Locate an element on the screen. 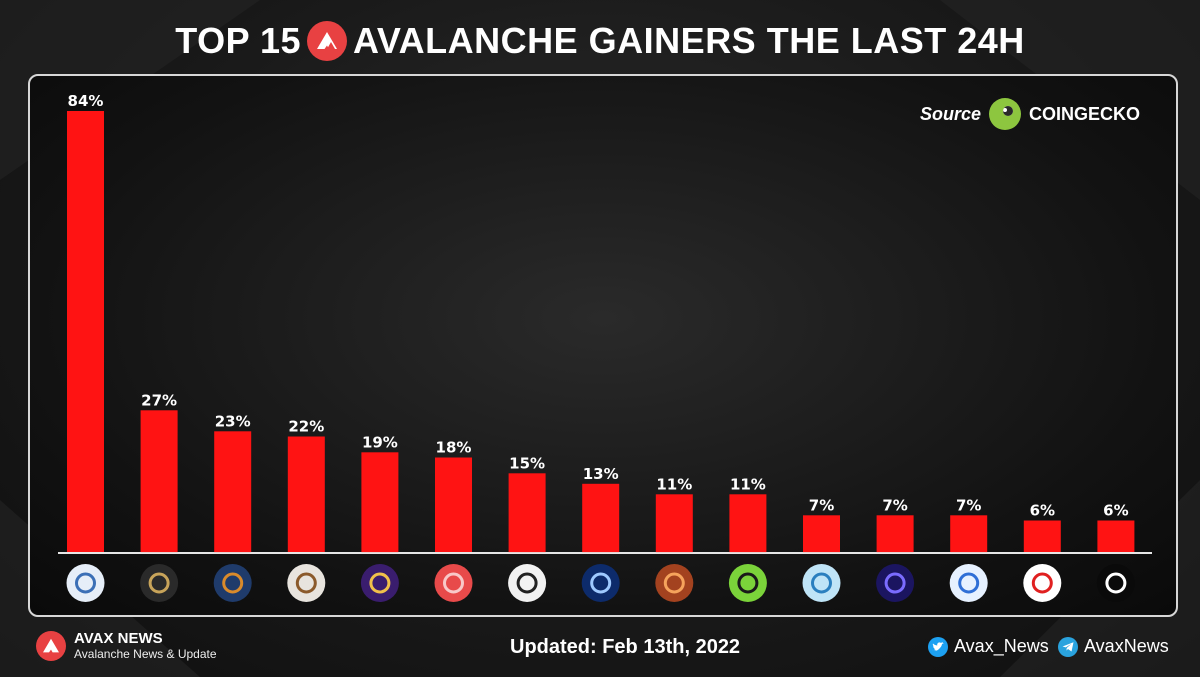 The width and height of the screenshot is (1200, 677). avalanche-logo-icon is located at coordinates (327, 41).